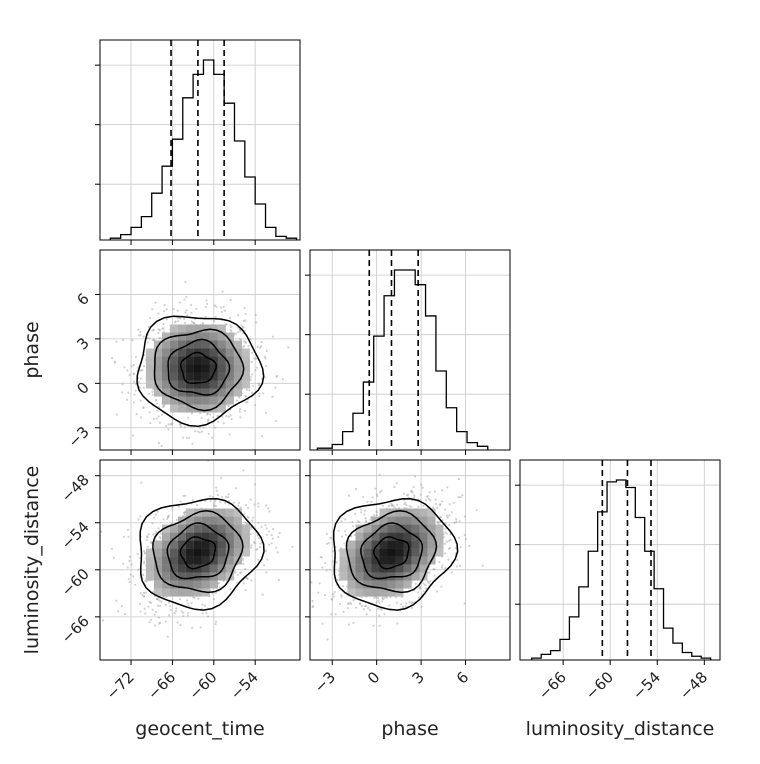 The height and width of the screenshot is (764, 760). What do you see at coordinates (75, 535) in the screenshot?
I see `left-luminosity_distance-ytick-label-2: −54` at bounding box center [75, 535].